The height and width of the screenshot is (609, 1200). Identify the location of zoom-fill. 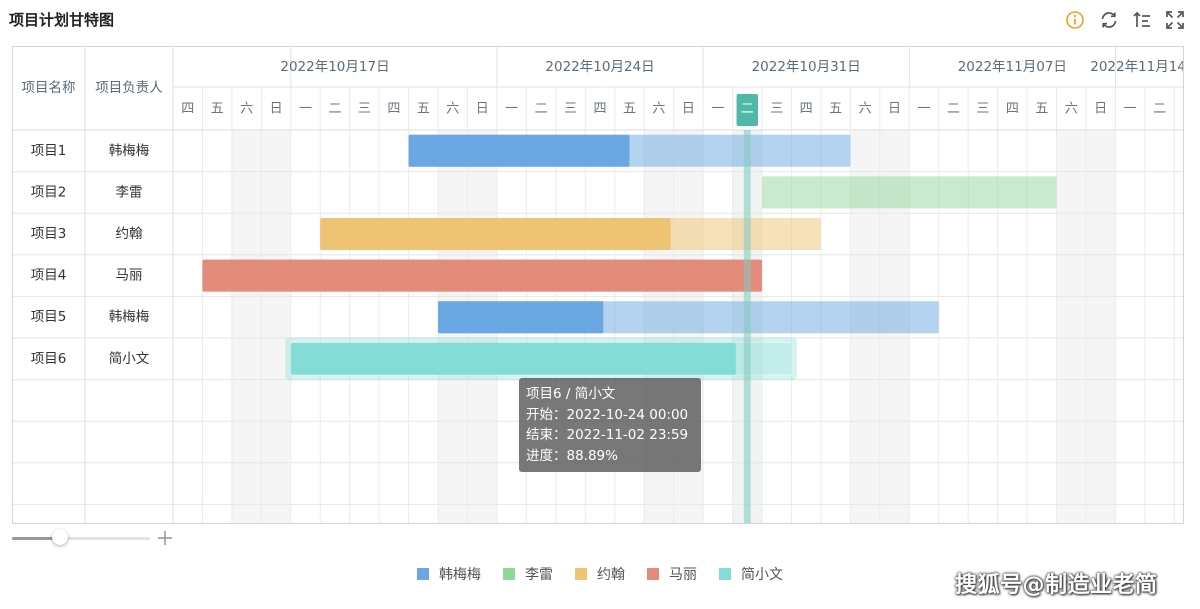
(36, 538).